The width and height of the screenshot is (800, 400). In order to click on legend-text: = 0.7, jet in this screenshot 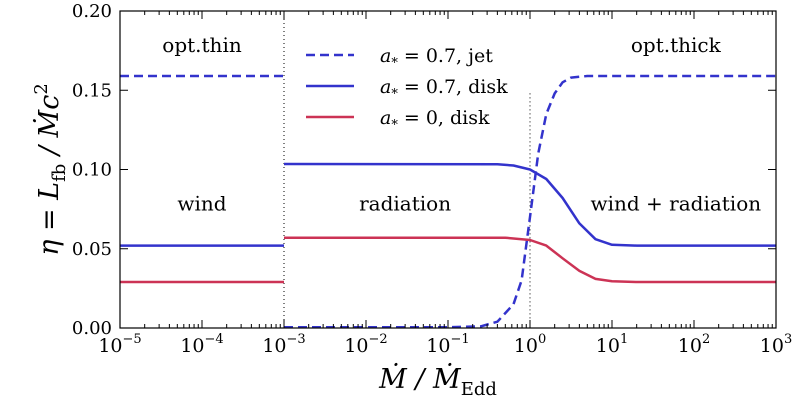, I will do `click(445, 56)`.